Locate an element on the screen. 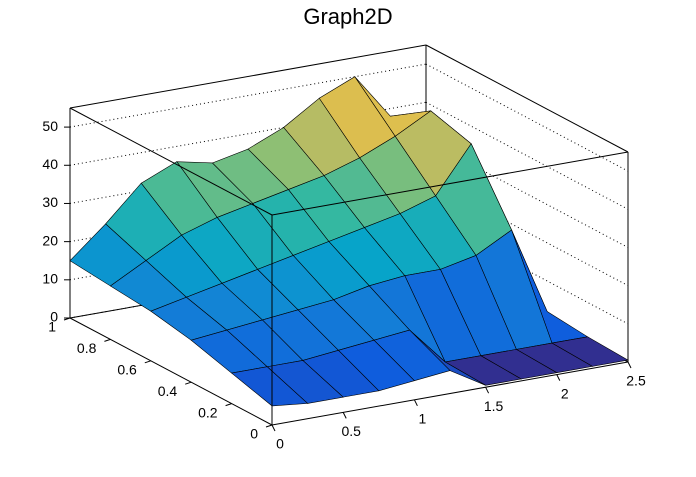  y-tick-label: 0.6 is located at coordinates (127, 370).